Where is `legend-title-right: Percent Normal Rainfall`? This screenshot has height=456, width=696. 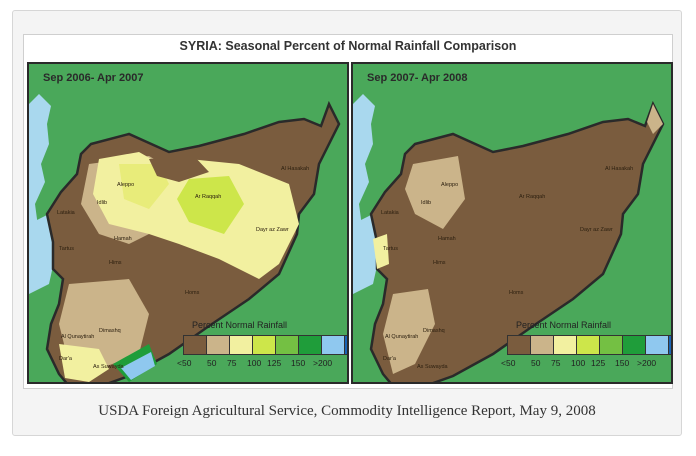
legend-title-right: Percent Normal Rainfall is located at coordinates (564, 325).